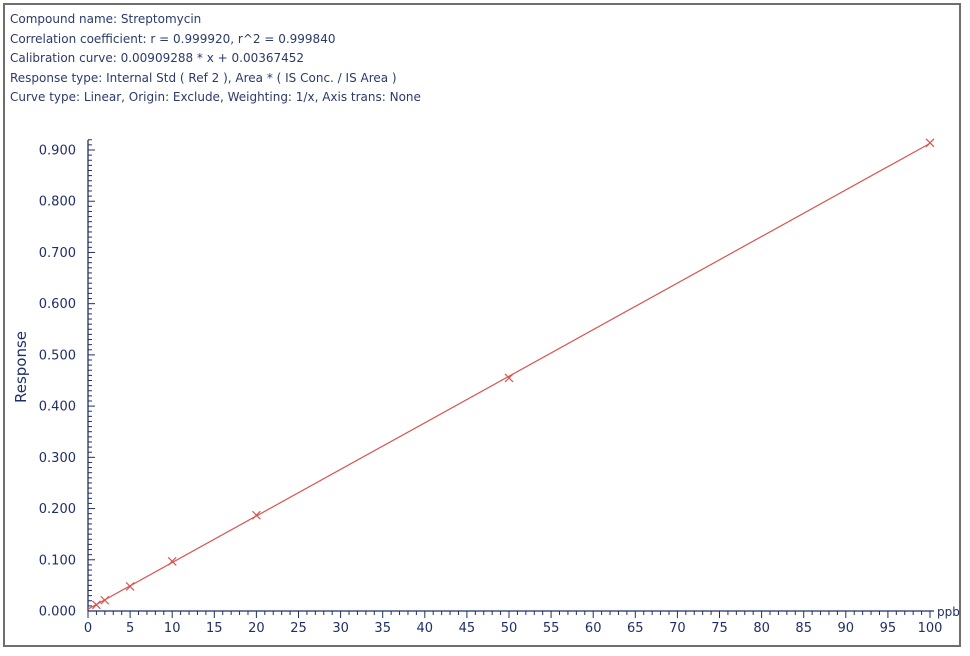  Describe the element at coordinates (930, 628) in the screenshot. I see `x-tick-label: 100` at that location.